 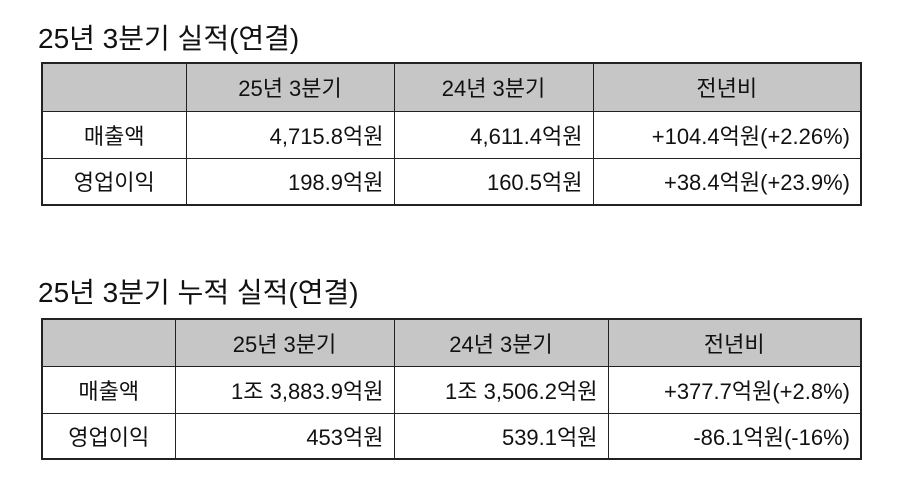 I want to click on current-value: 4,715.8억원, so click(x=290, y=134).